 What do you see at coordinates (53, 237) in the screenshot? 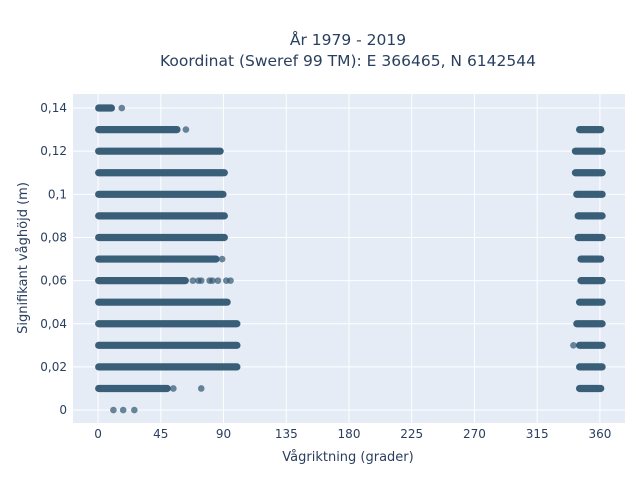
I see `y-tick-label: 0,08` at bounding box center [53, 237].